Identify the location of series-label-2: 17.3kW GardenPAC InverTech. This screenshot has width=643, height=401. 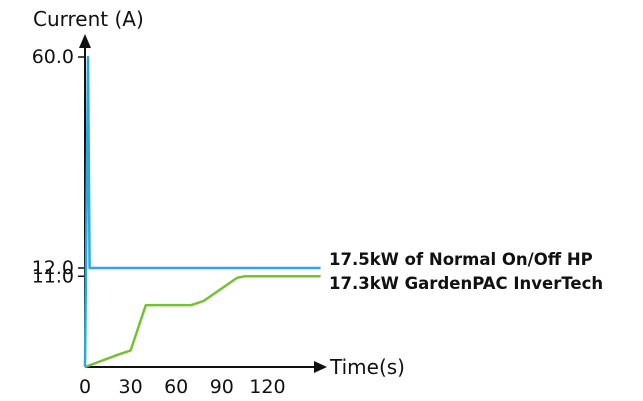
(466, 283).